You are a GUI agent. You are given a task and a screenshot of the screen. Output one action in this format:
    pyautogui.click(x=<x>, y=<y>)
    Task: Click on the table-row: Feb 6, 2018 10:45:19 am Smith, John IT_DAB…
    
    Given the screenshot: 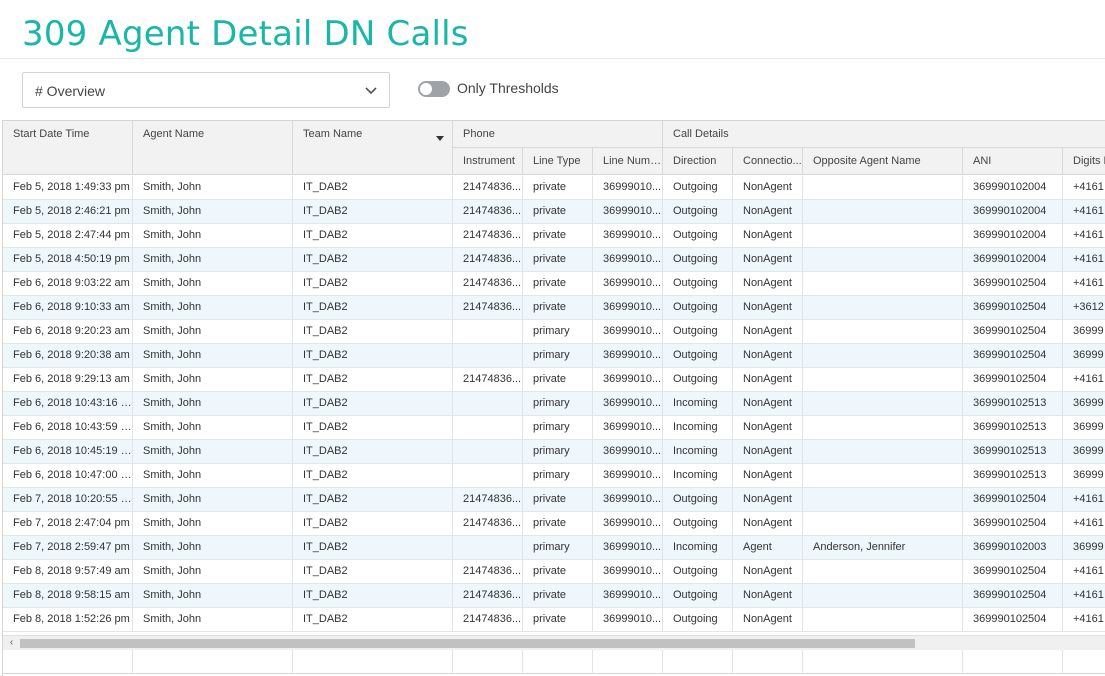 What is the action you would take?
    pyautogui.click(x=554, y=452)
    